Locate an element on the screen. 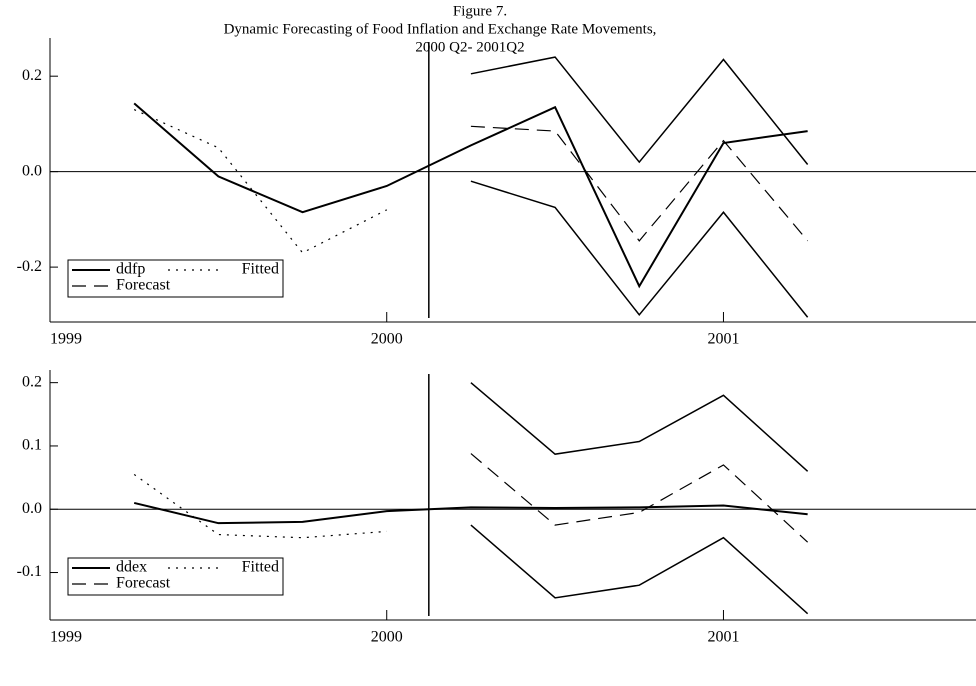 The height and width of the screenshot is (686, 976). y-tick-label: 0.1 is located at coordinates (32, 445).